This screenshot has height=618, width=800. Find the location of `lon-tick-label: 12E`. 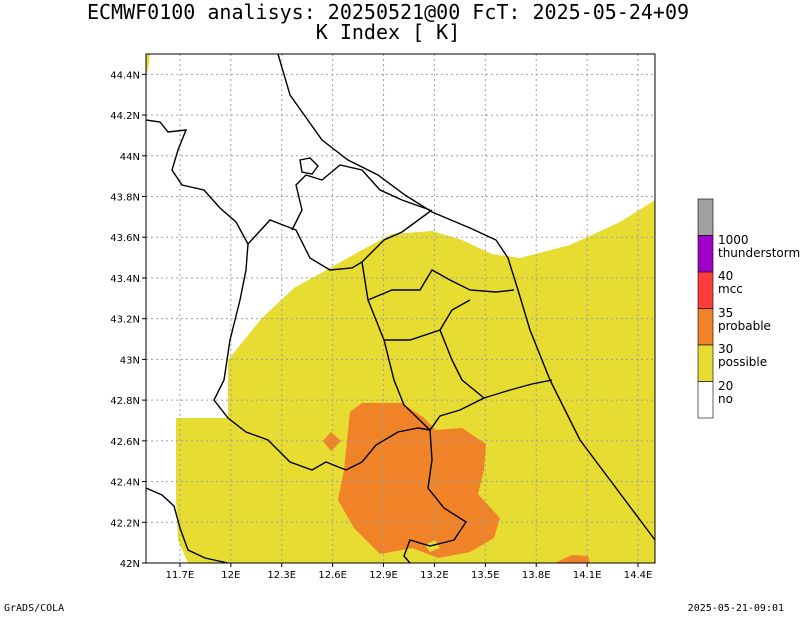

lon-tick-label: 12E is located at coordinates (230, 575).